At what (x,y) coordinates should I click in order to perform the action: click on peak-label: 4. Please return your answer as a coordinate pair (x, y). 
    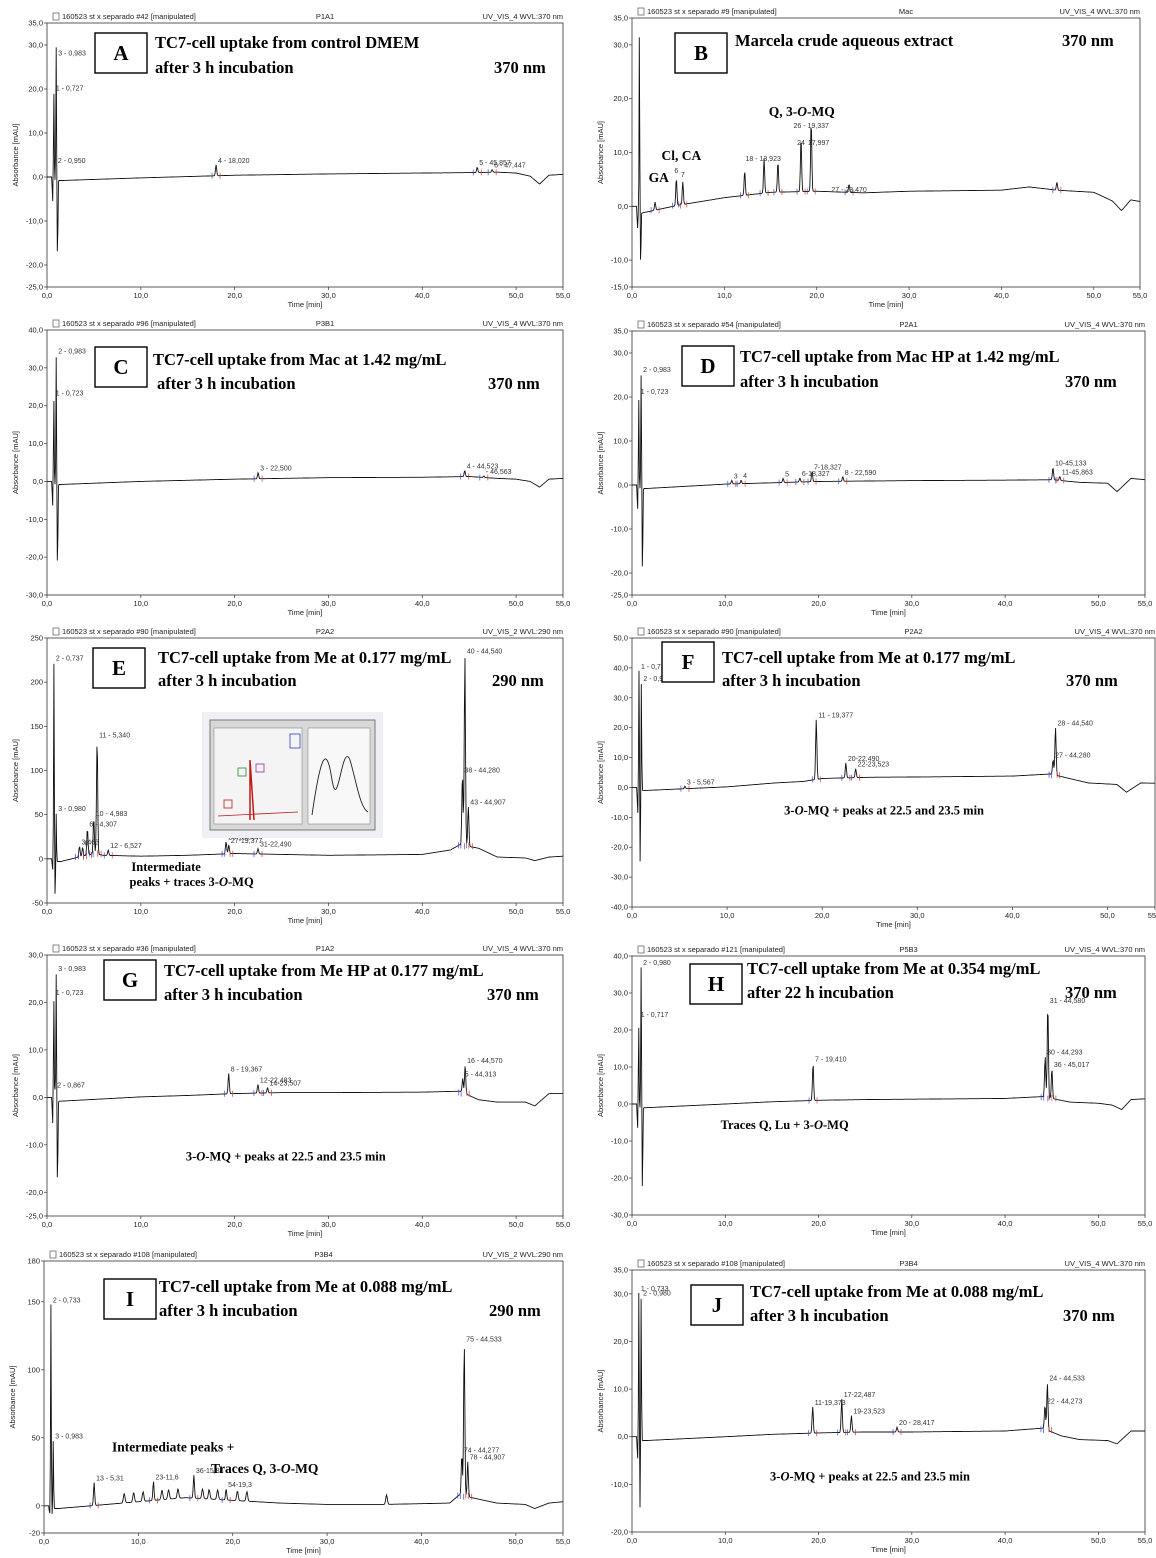
    Looking at the image, I should click on (745, 476).